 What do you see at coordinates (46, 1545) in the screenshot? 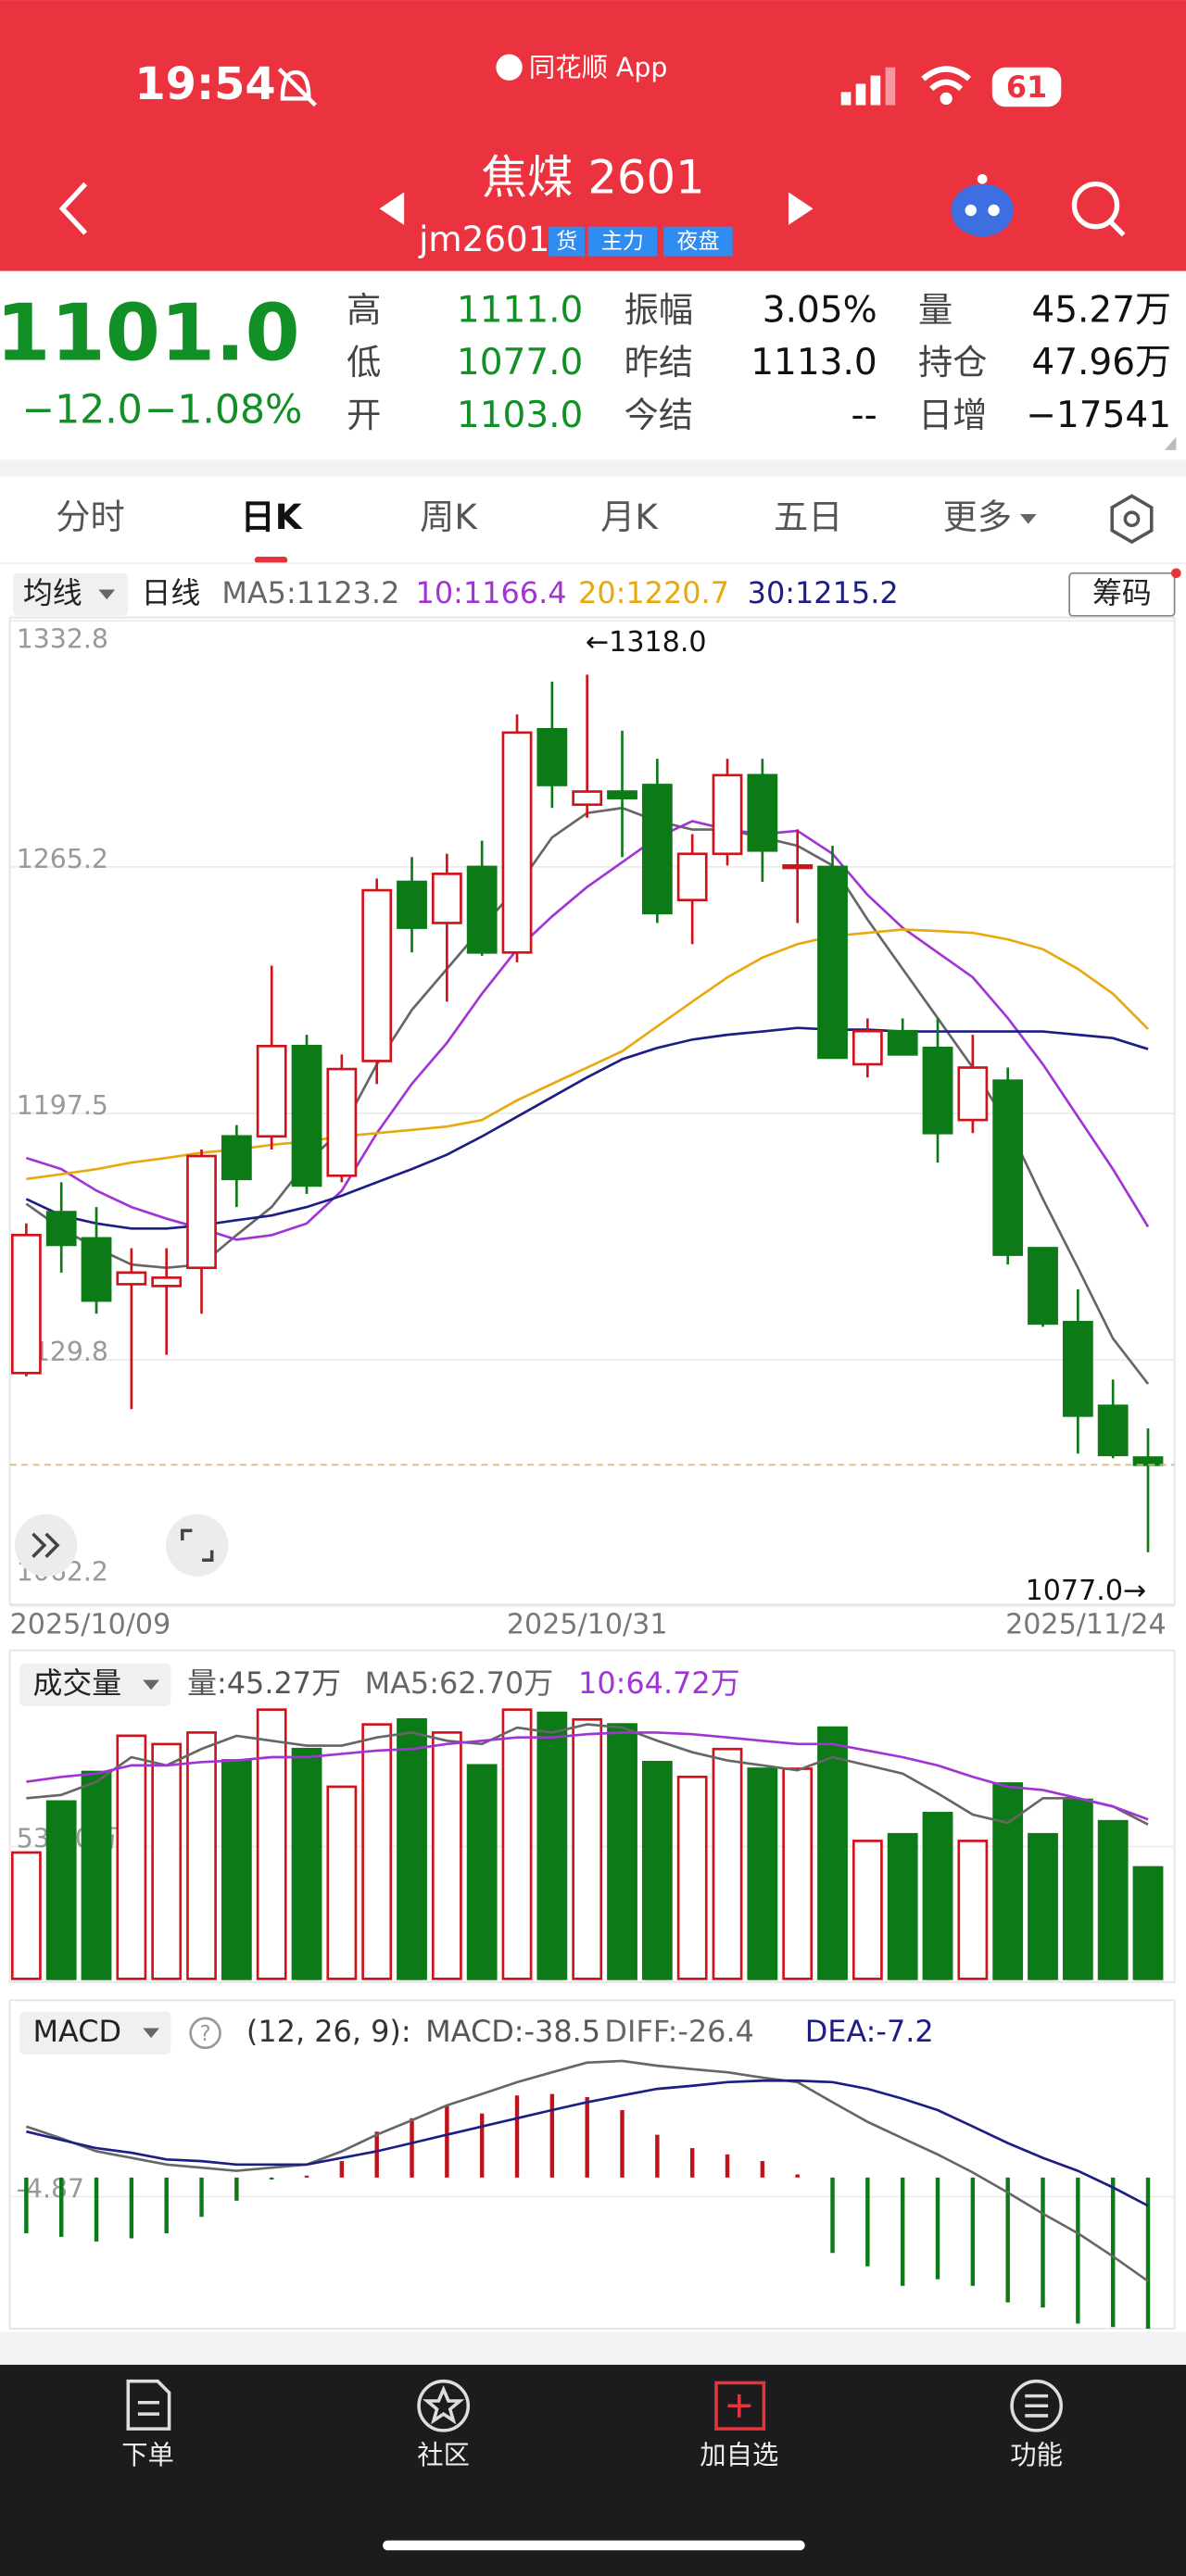
I see `expand-button` at bounding box center [46, 1545].